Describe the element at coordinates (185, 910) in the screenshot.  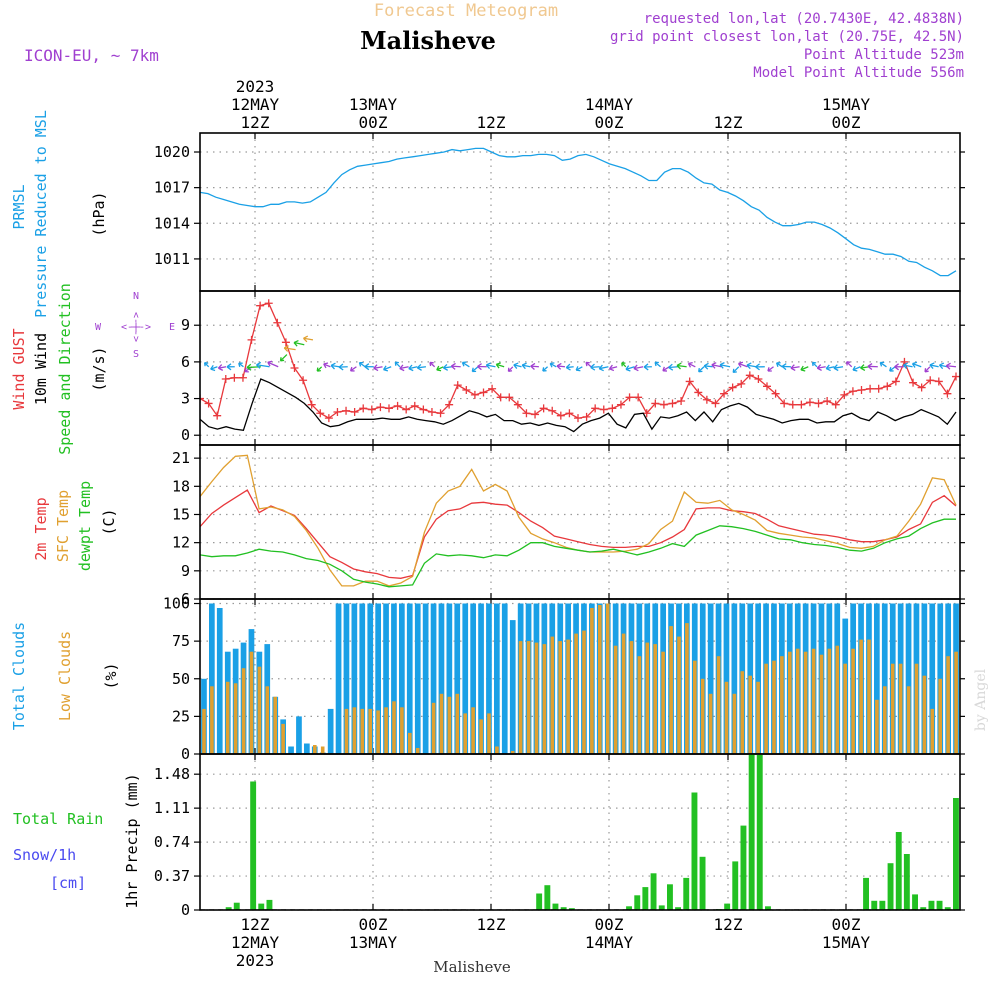
I see `y-tick-label: 0` at that location.